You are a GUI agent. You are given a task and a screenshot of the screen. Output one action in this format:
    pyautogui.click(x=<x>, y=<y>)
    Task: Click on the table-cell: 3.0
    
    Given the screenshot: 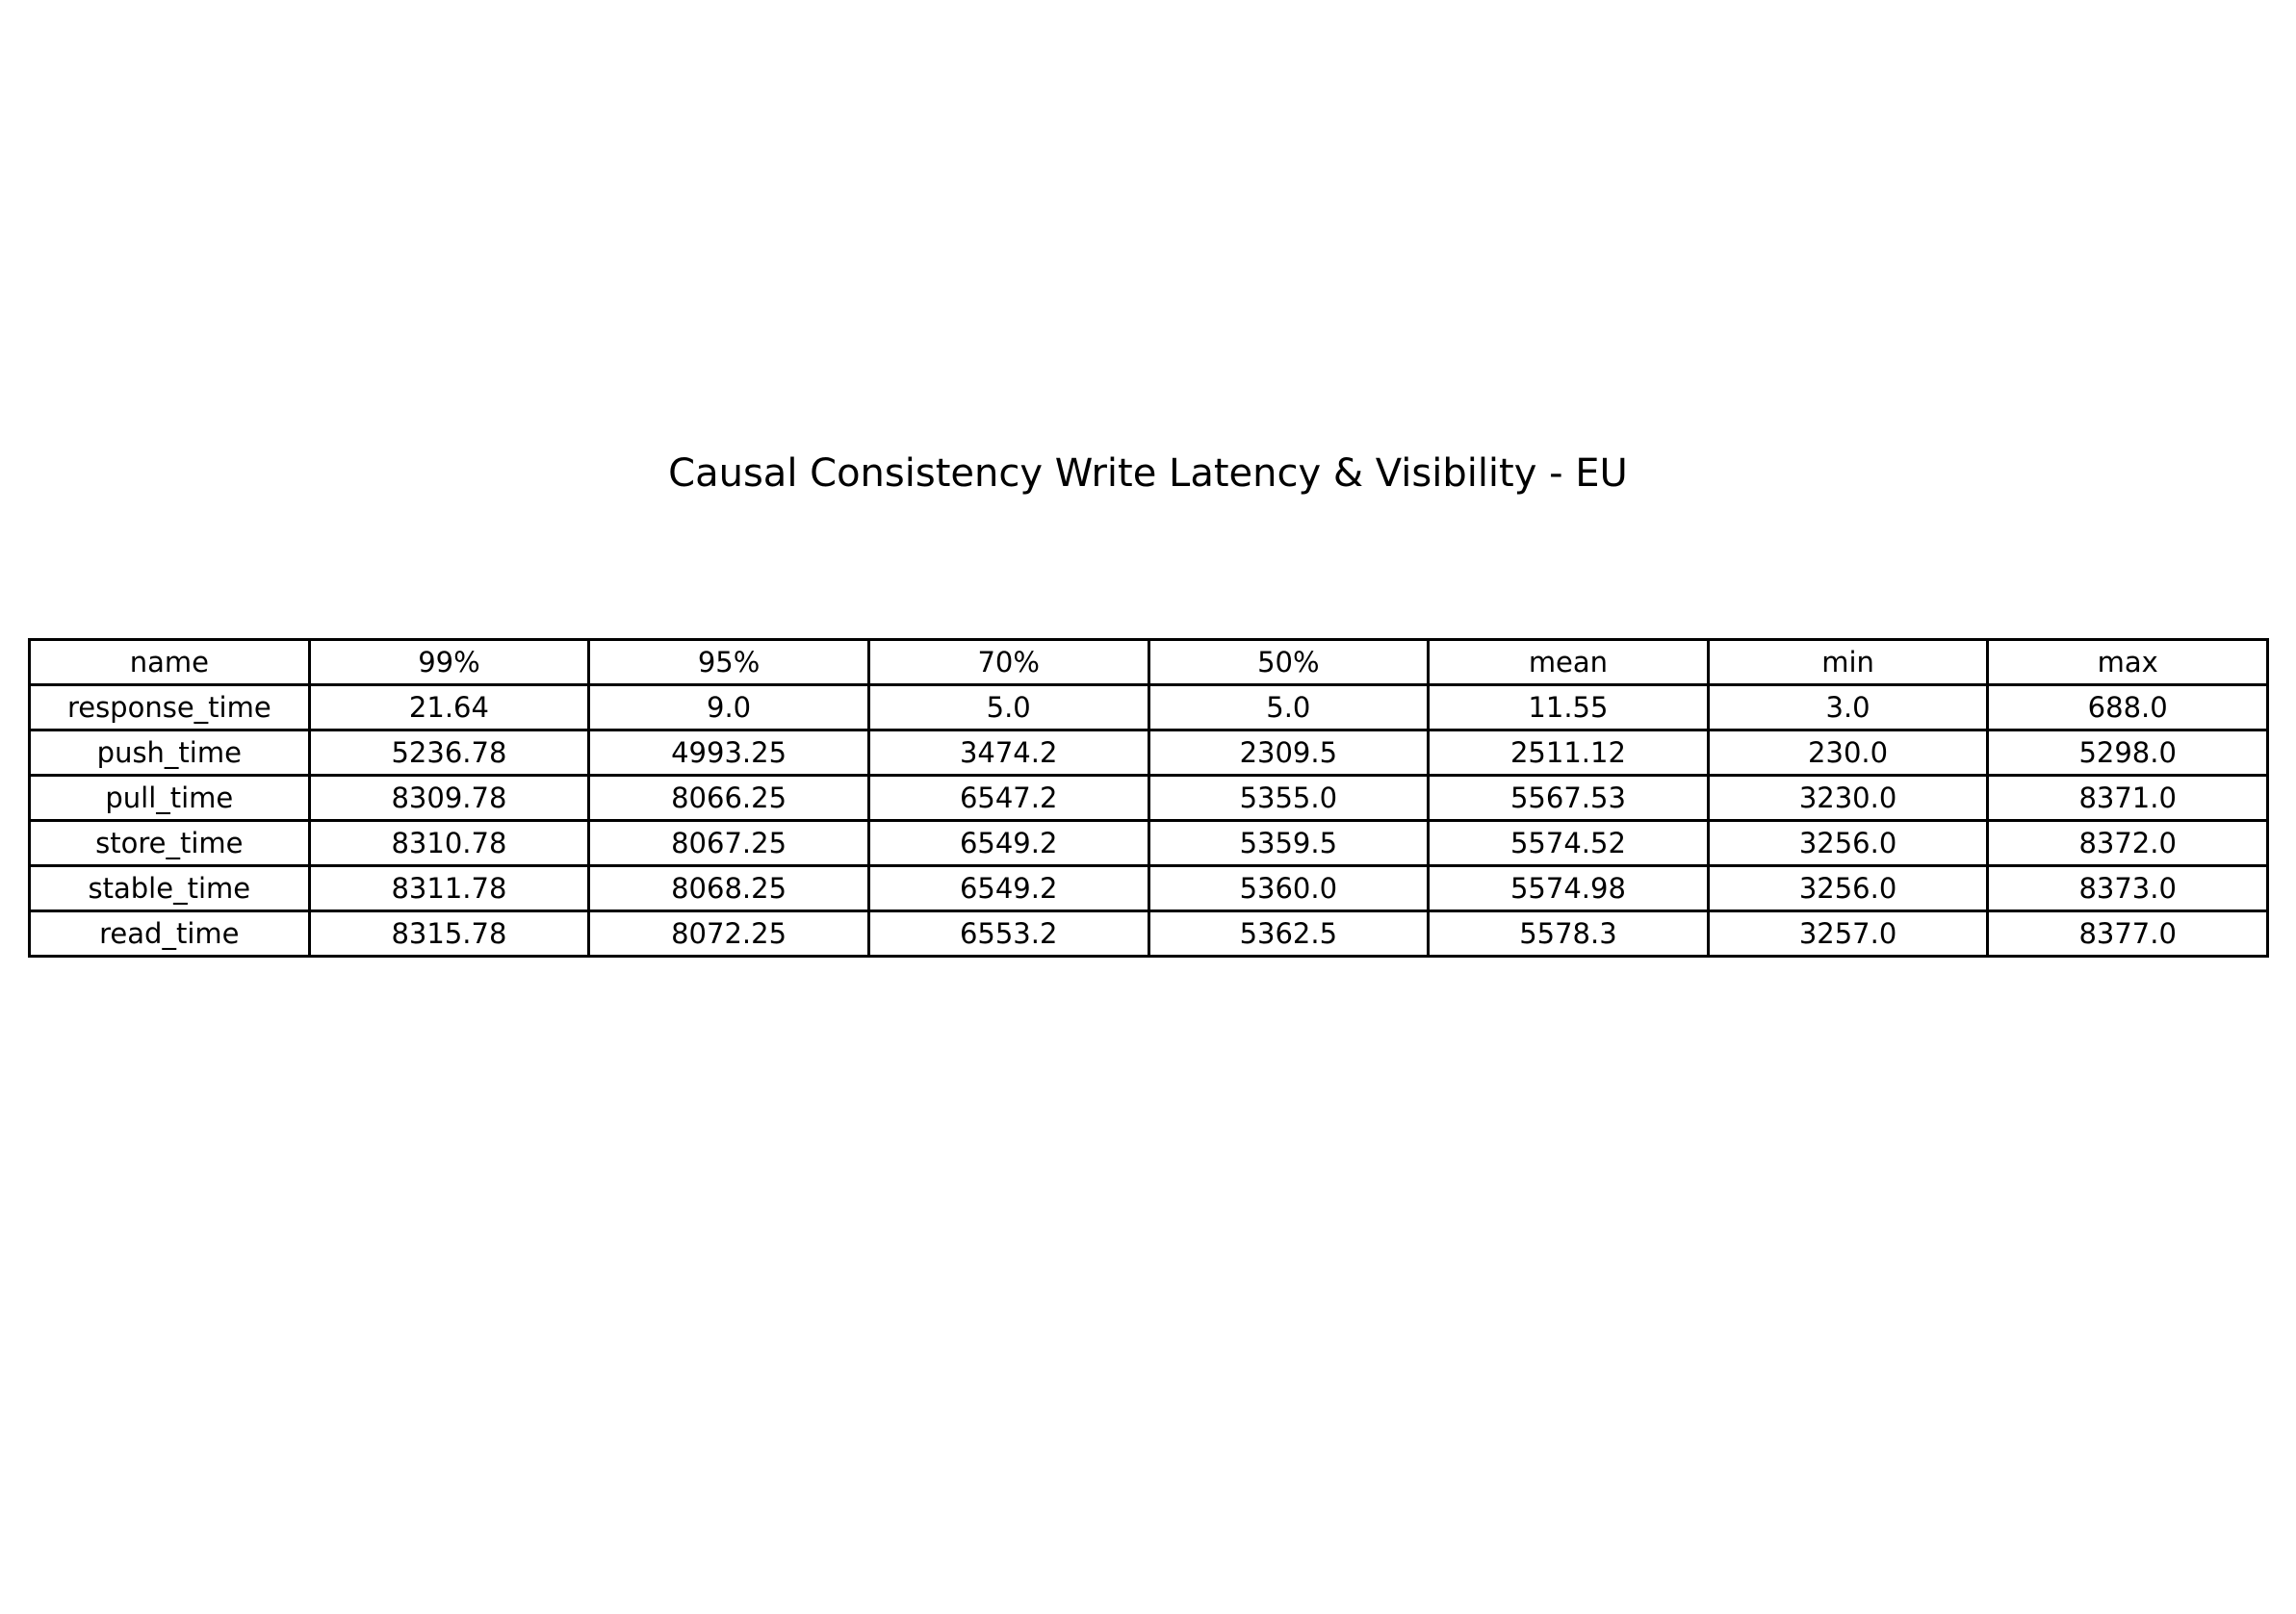 What is the action you would take?
    pyautogui.click(x=1848, y=707)
    